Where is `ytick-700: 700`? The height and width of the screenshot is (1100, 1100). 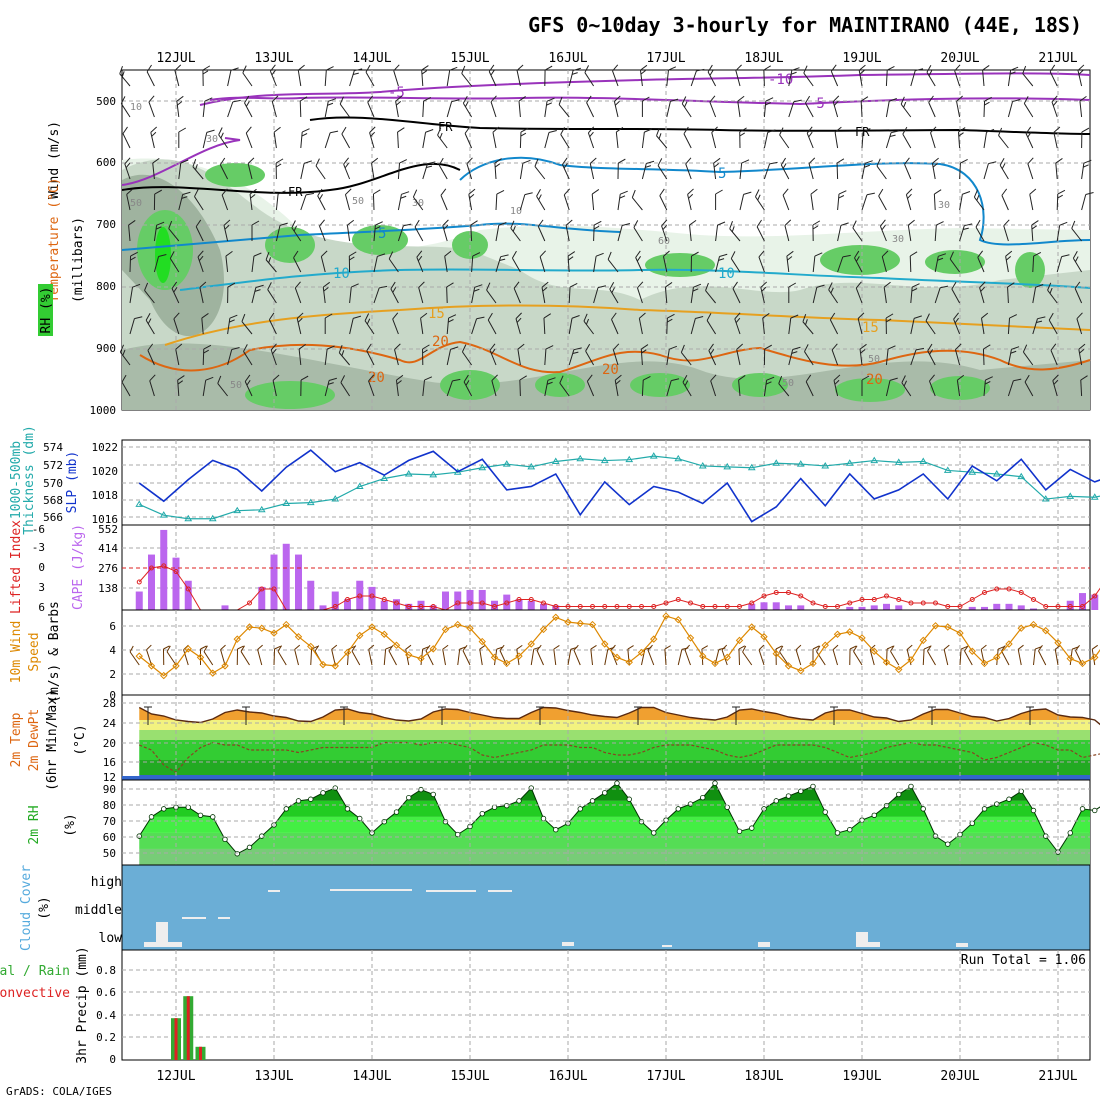
ytick-700: 700 is located at coordinates (106, 224).